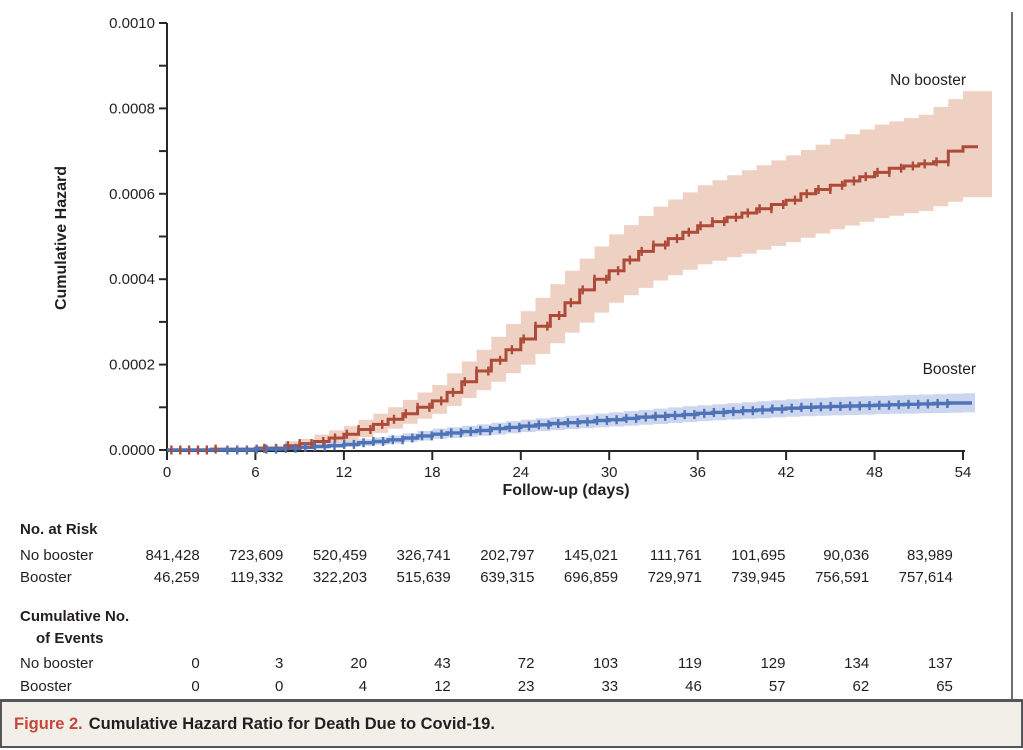  Describe the element at coordinates (940, 663) in the screenshot. I see `table-cell: 137` at that location.